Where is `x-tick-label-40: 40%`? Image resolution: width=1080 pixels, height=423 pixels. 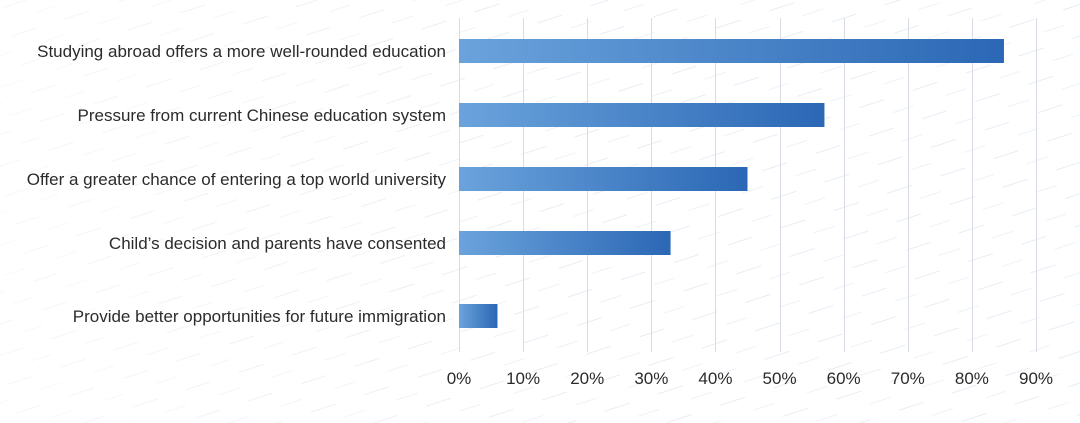 x-tick-label-40: 40% is located at coordinates (715, 378).